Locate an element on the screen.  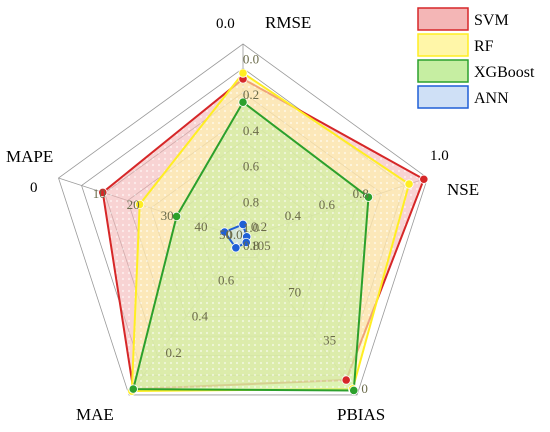
axis-label-nse: NSE is located at coordinates (463, 189).